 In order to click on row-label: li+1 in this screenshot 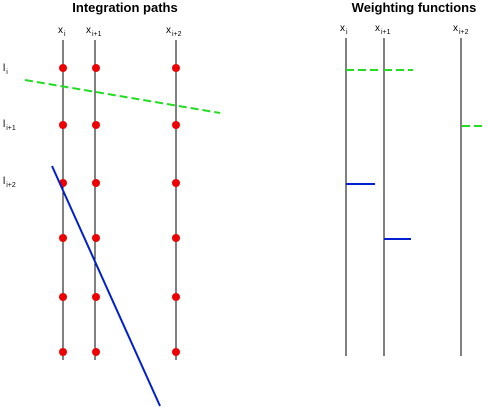, I will do `click(9, 125)`.